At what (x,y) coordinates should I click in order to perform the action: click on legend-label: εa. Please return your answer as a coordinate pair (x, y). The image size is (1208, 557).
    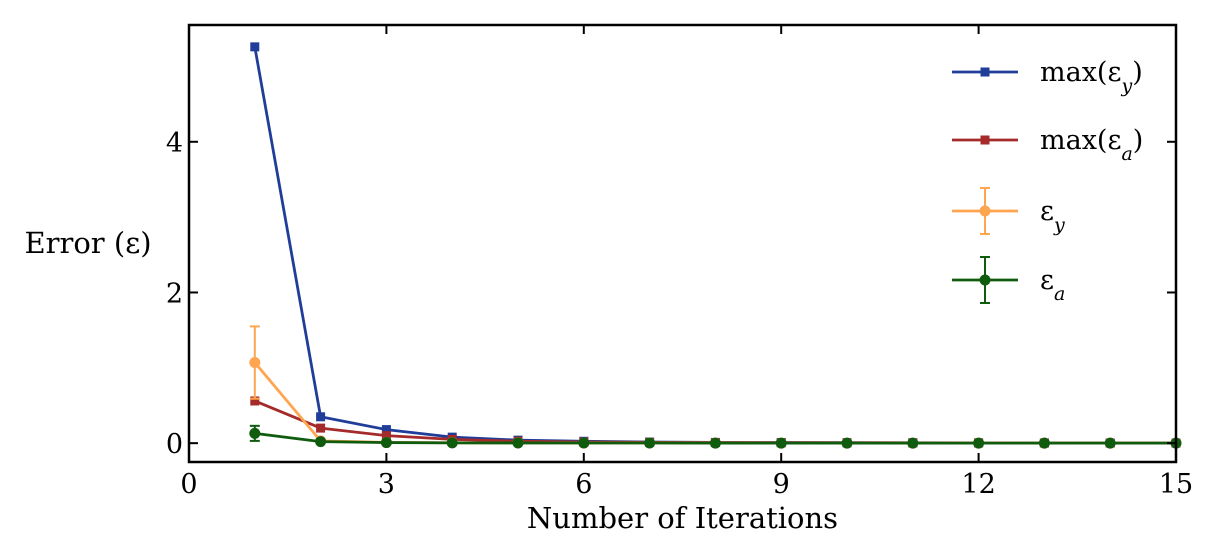
    Looking at the image, I should click on (1052, 285).